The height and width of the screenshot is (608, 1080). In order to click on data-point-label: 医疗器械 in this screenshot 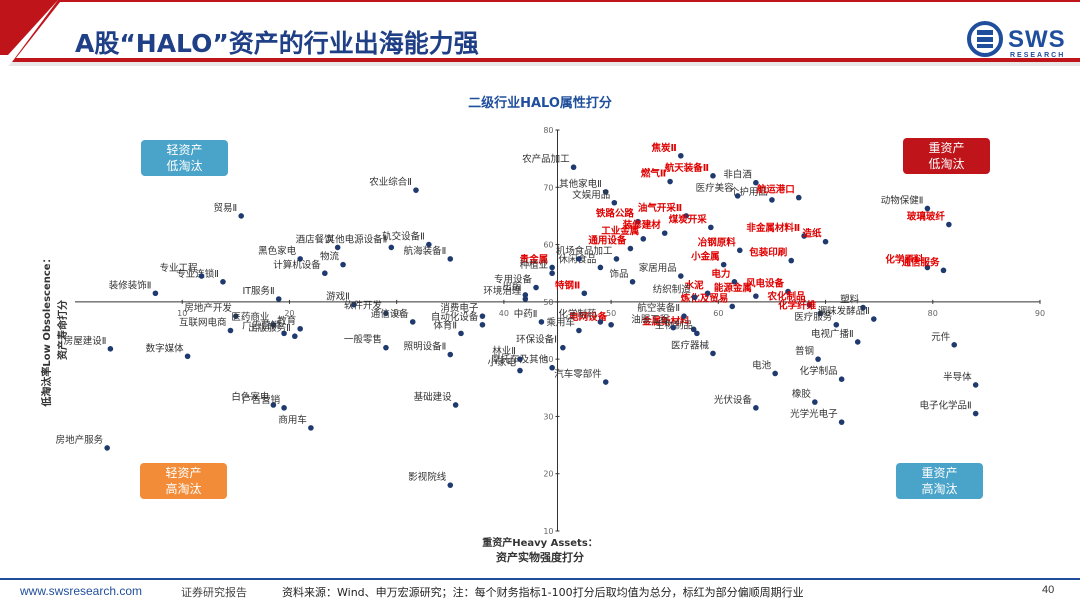, I will do `click(690, 345)`.